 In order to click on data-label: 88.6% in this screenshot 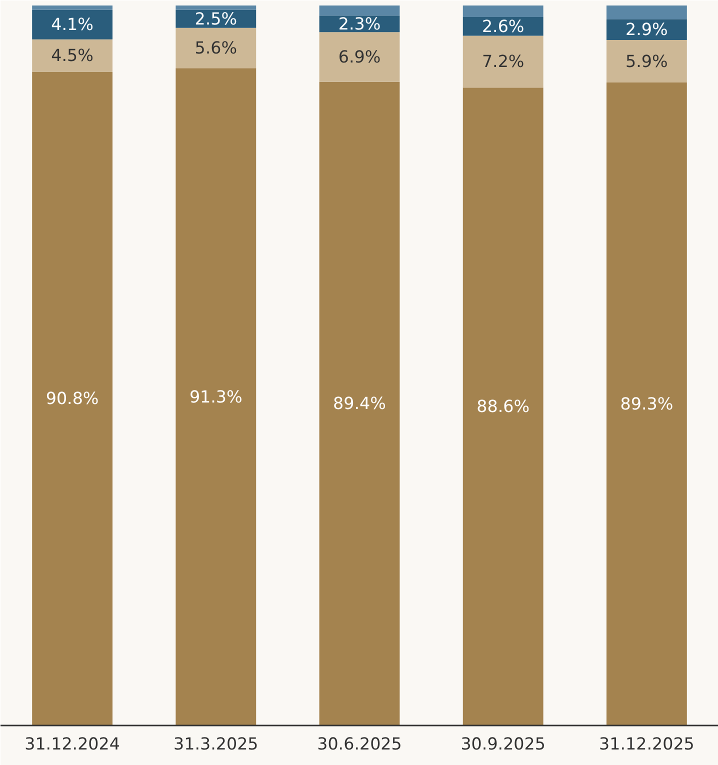, I will do `click(503, 406)`.